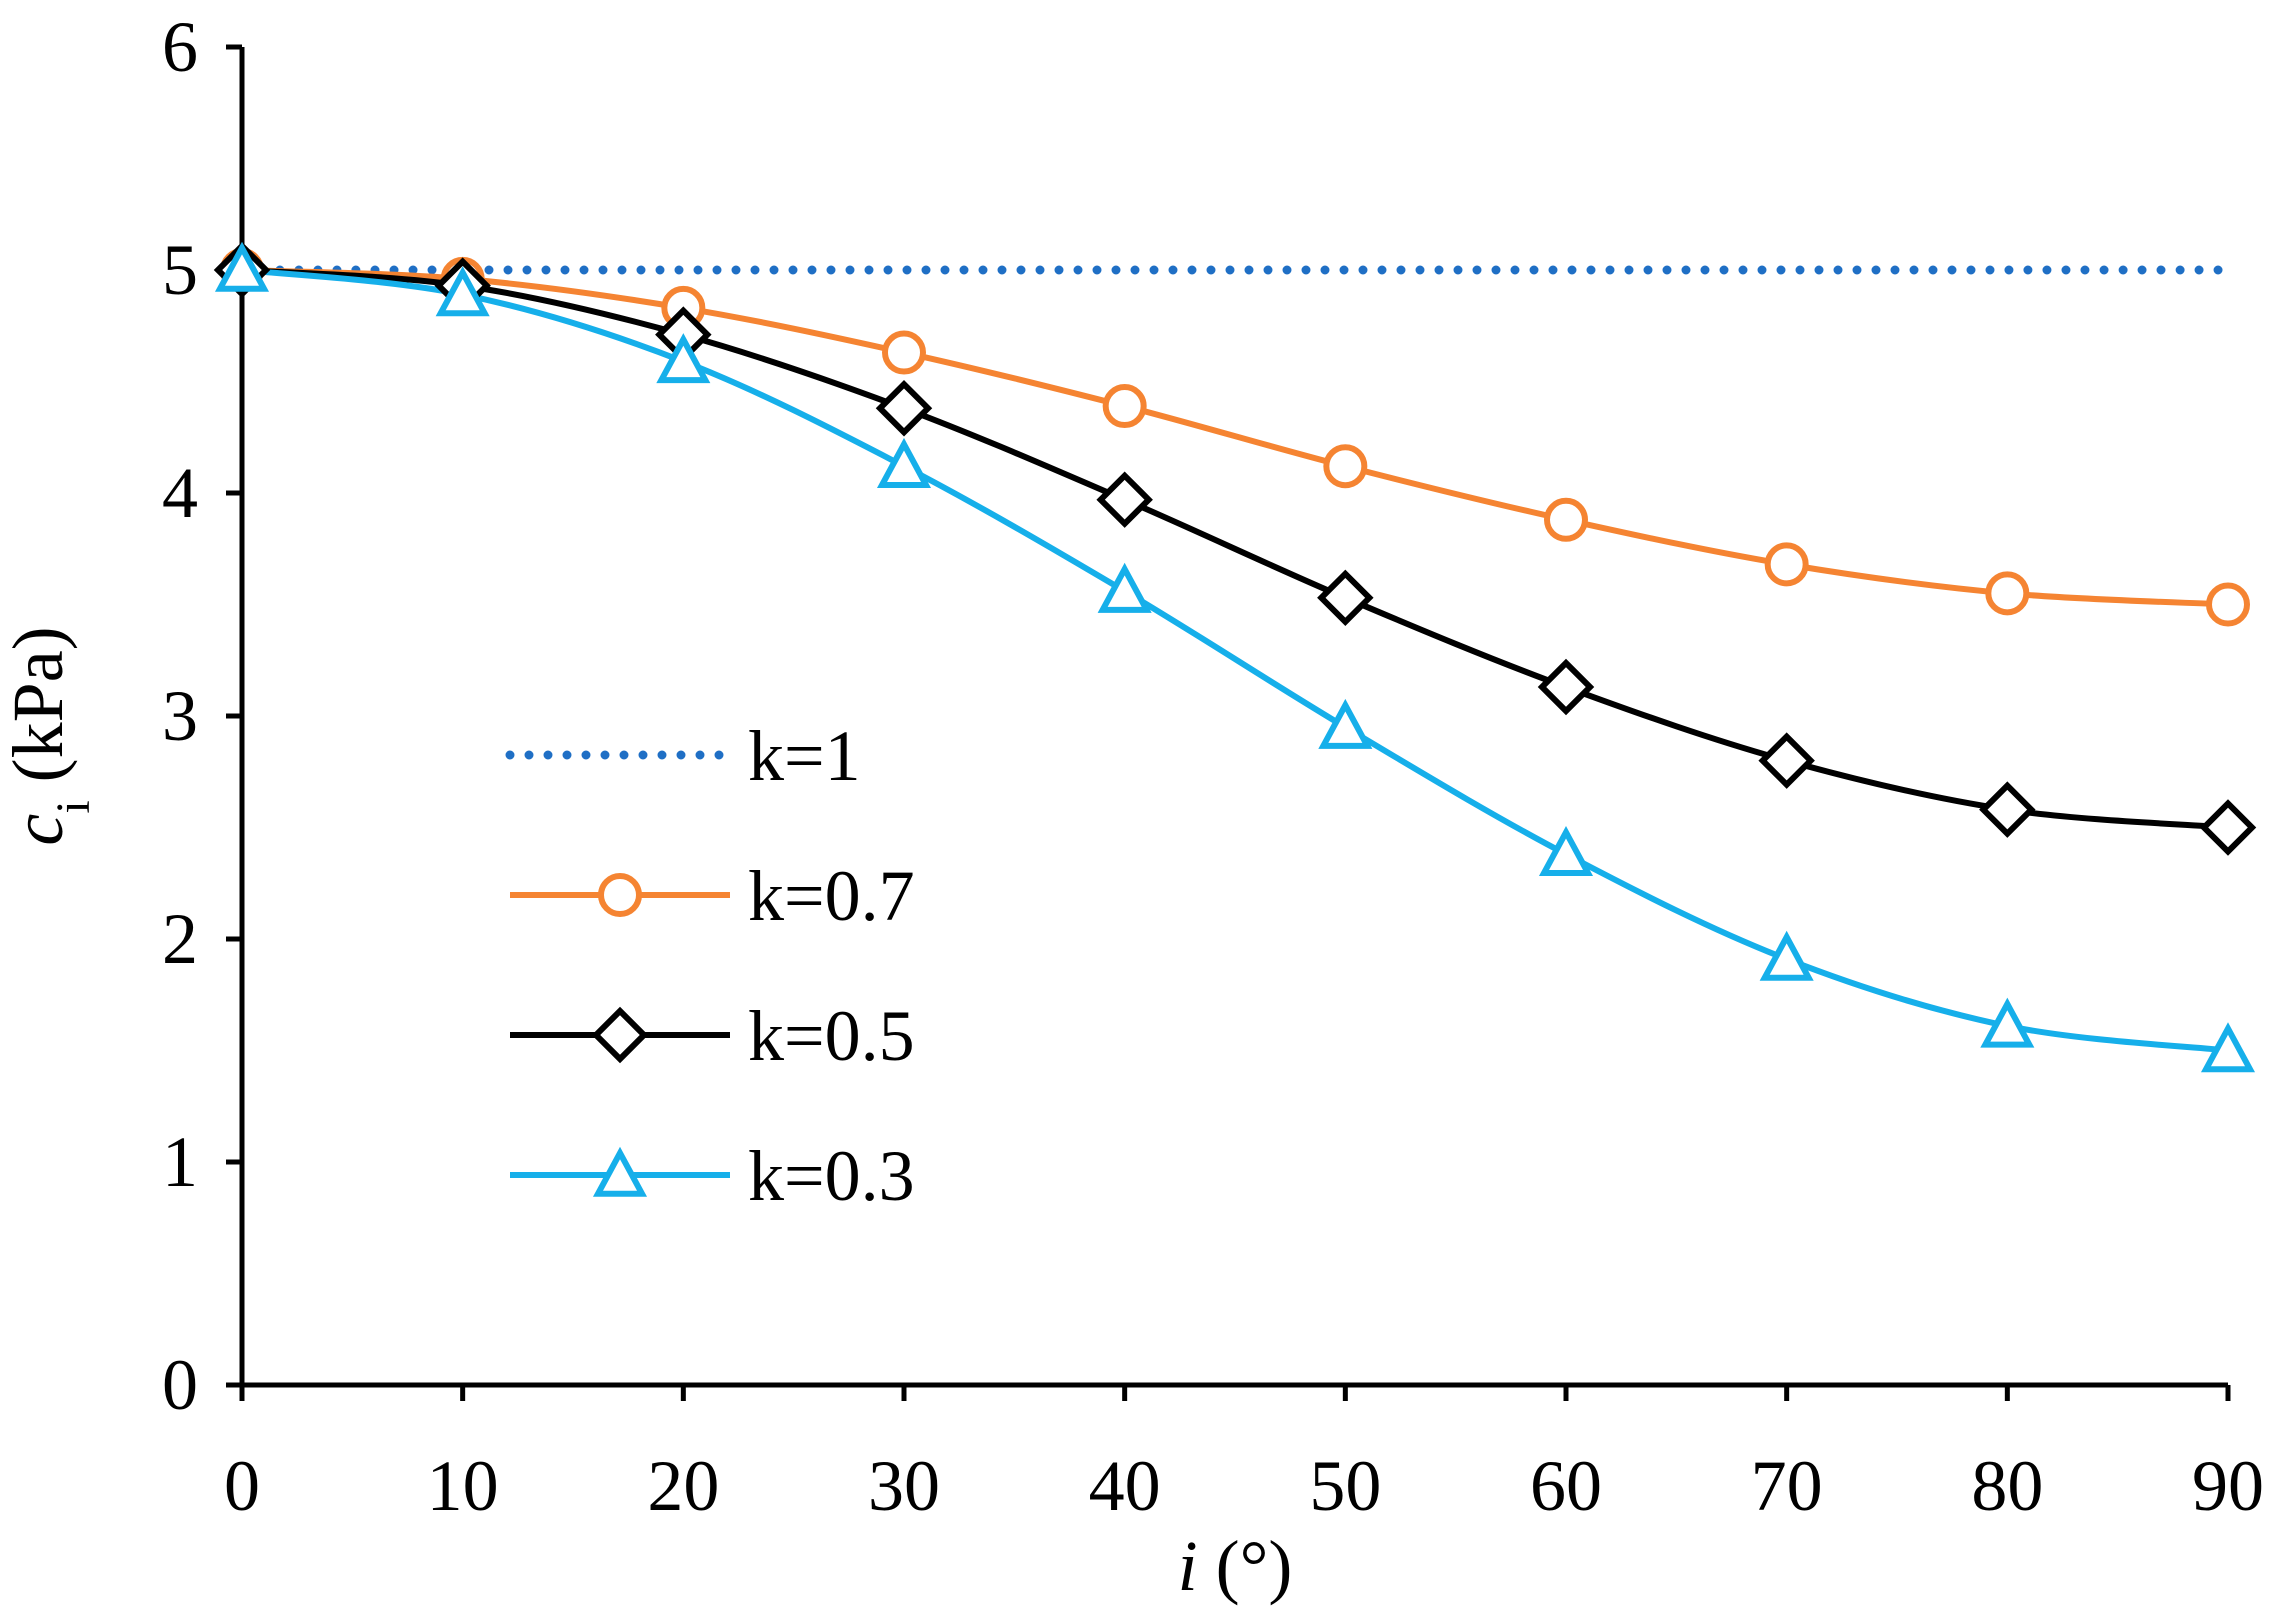 Image resolution: width=2291 pixels, height=1615 pixels. What do you see at coordinates (904, 1486) in the screenshot?
I see `x-tick-label: 30` at bounding box center [904, 1486].